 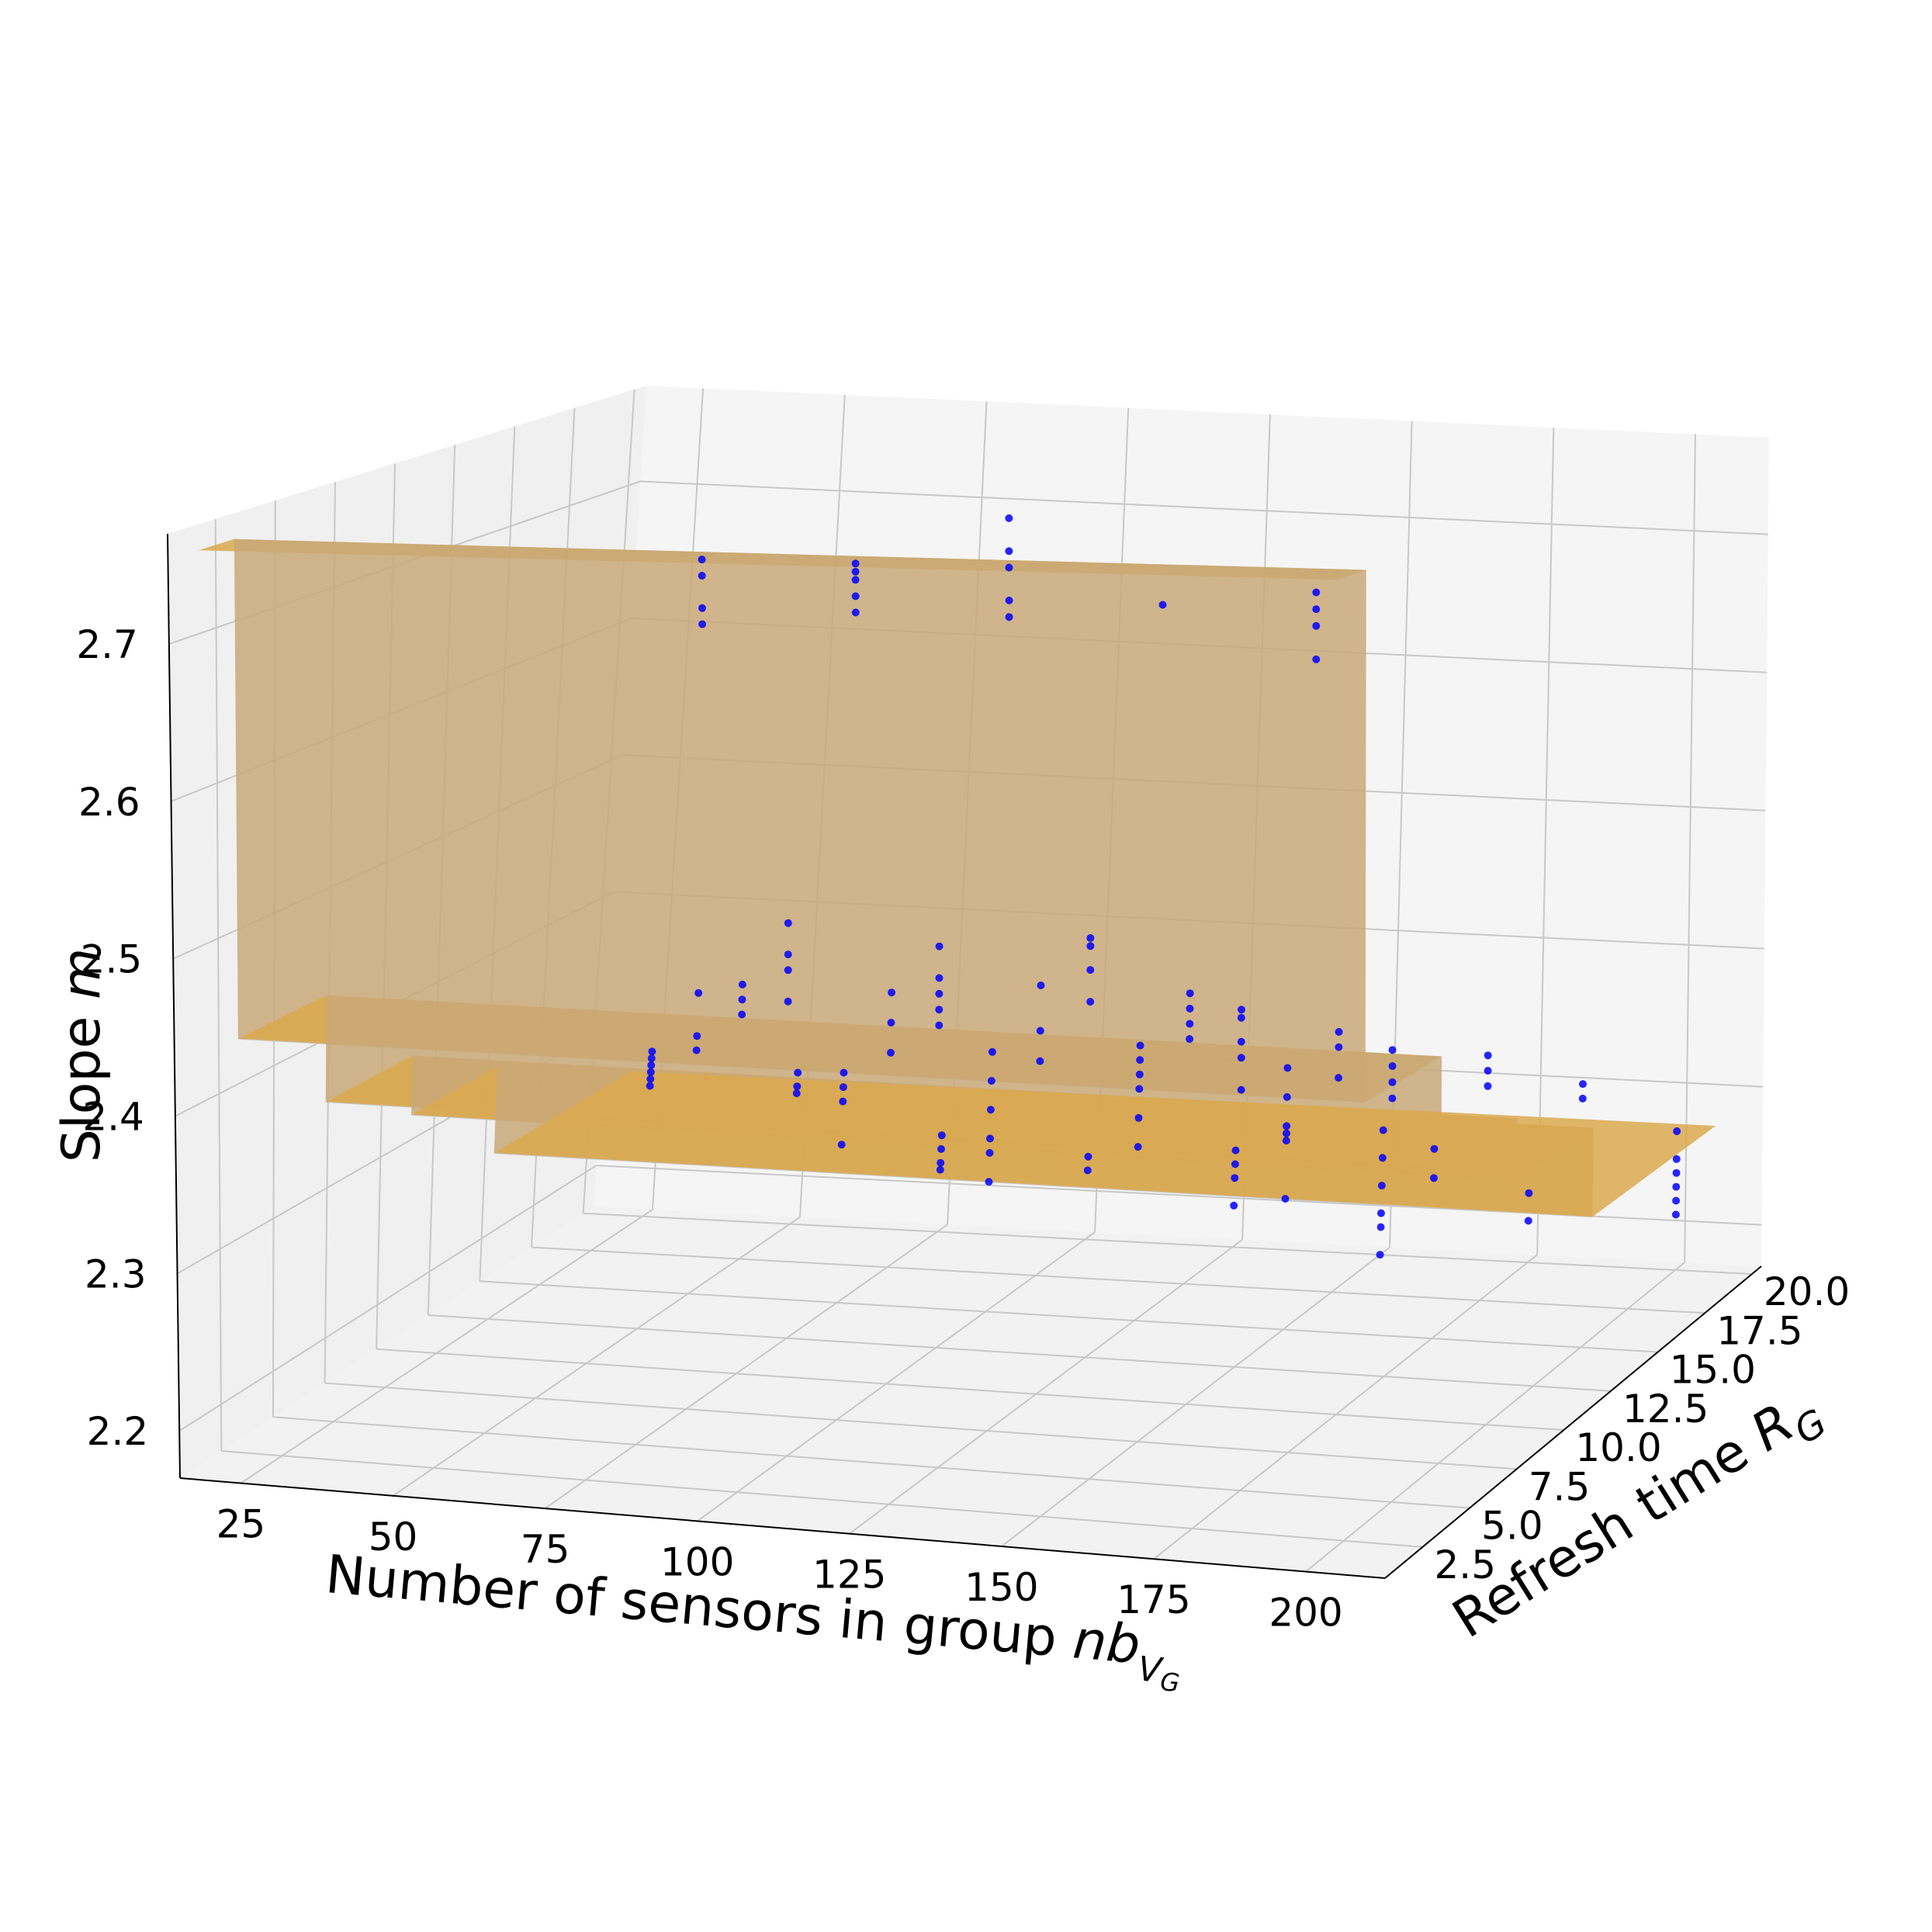 I want to click on x-tick-label: 50, so click(x=393, y=1537).